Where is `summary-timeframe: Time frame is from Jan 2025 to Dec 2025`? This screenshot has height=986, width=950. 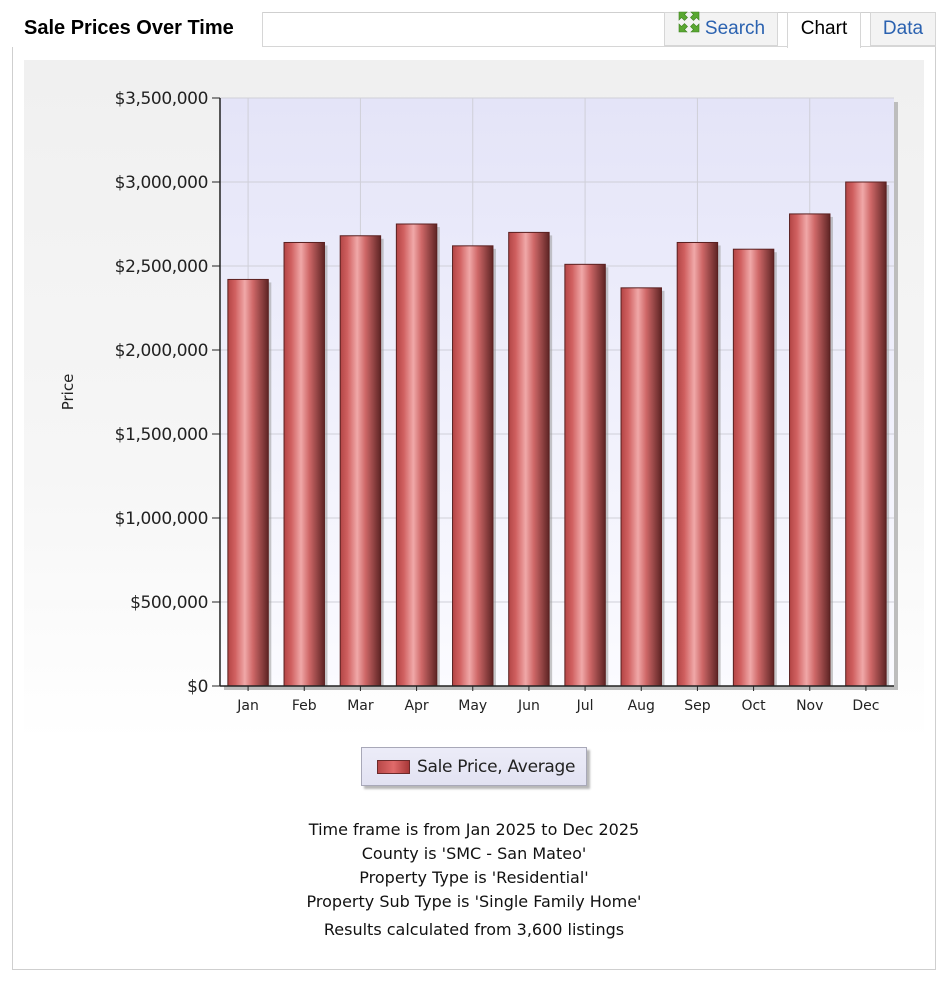
summary-timeframe: Time frame is from Jan 2025 to Dec 2025 is located at coordinates (474, 829).